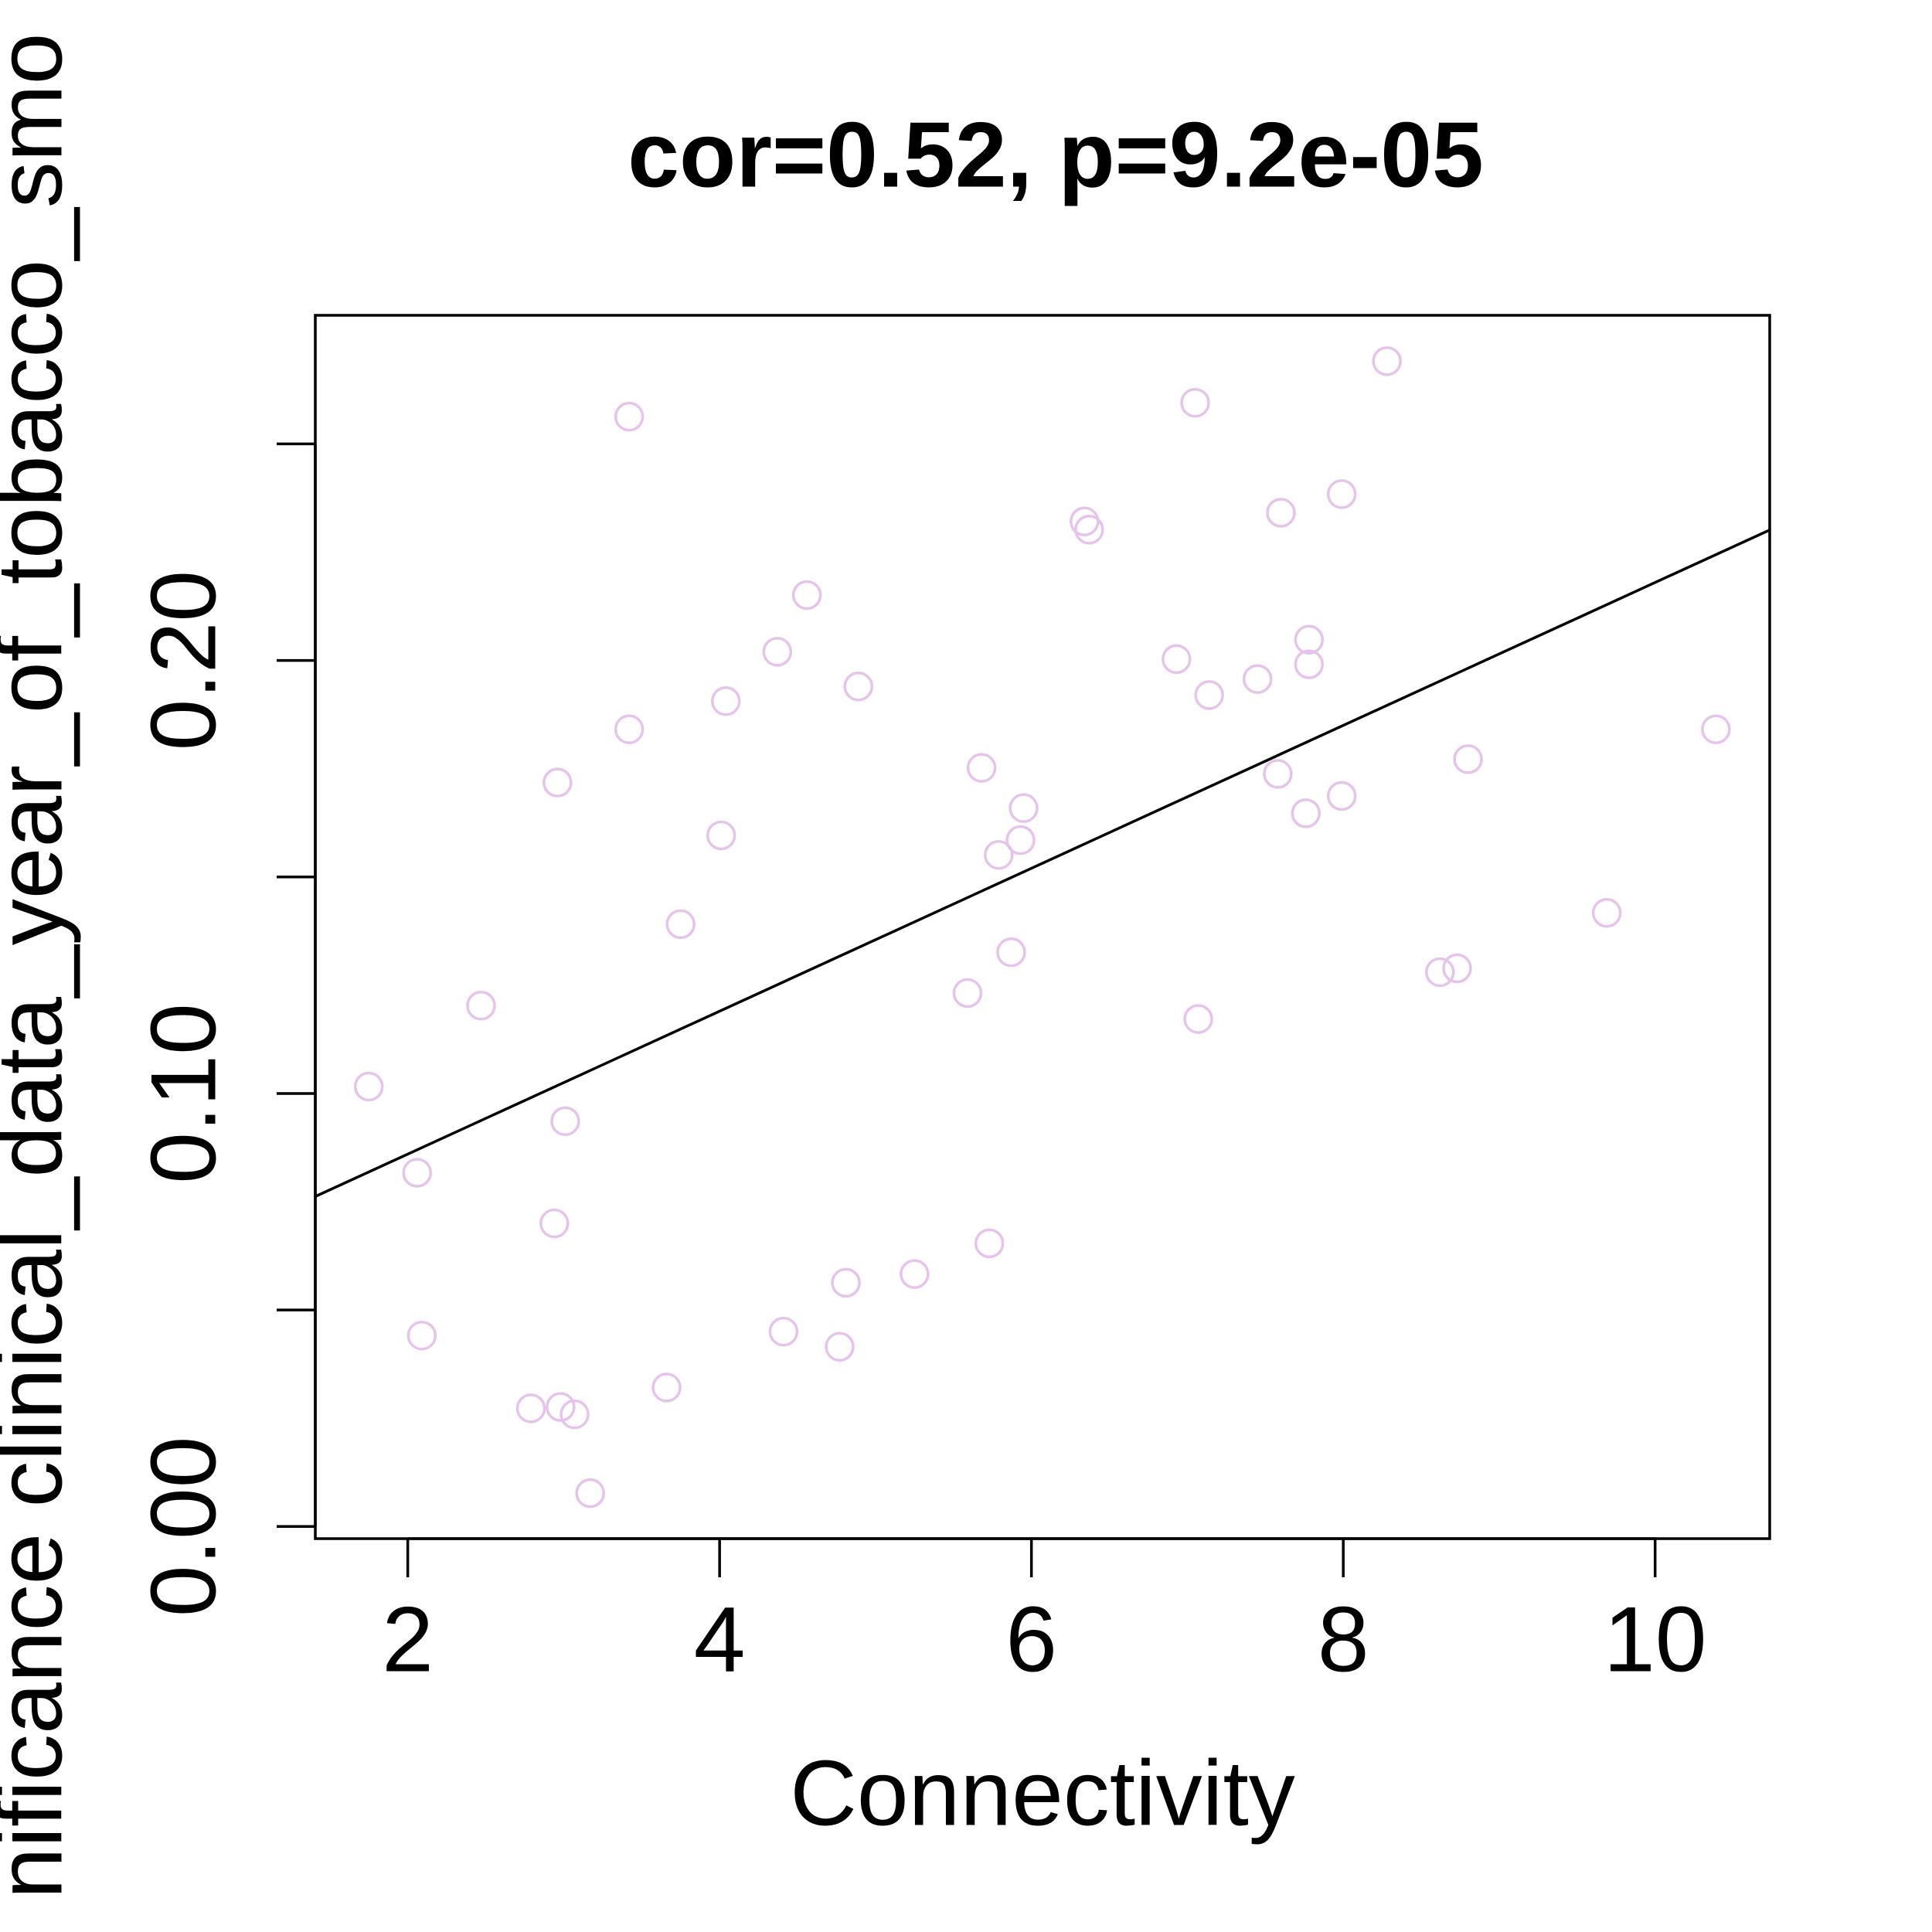 This screenshot has height=1932, width=1932. Describe the element at coordinates (1042, 1794) in the screenshot. I see `x-axis-label: Connectivity` at that location.